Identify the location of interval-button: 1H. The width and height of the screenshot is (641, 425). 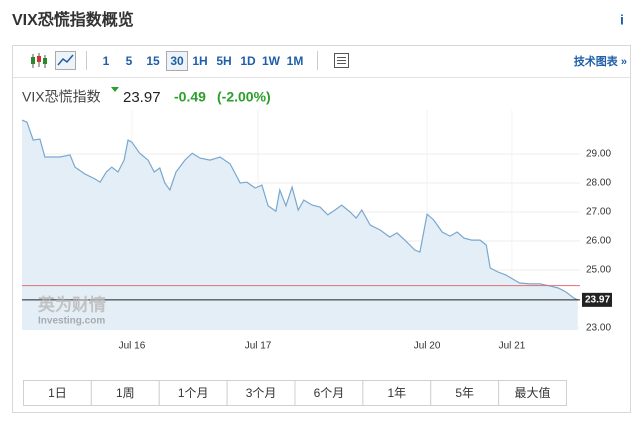
(199, 61).